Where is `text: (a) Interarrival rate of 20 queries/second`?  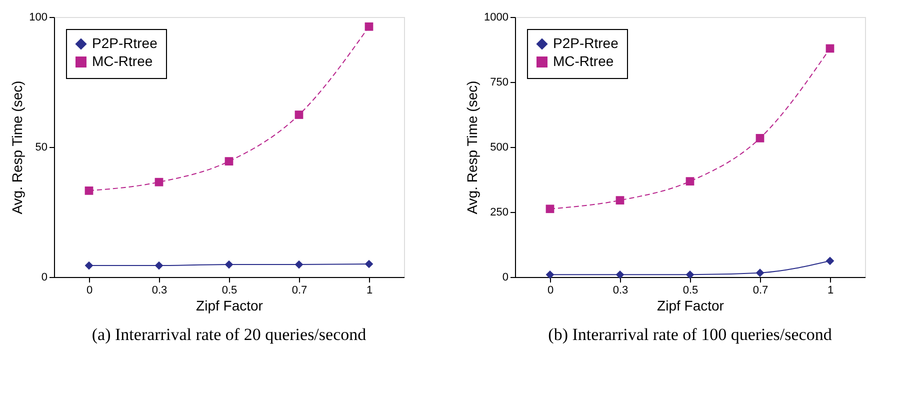
text: (a) Interarrival rate of 20 queries/second is located at coordinates (229, 334).